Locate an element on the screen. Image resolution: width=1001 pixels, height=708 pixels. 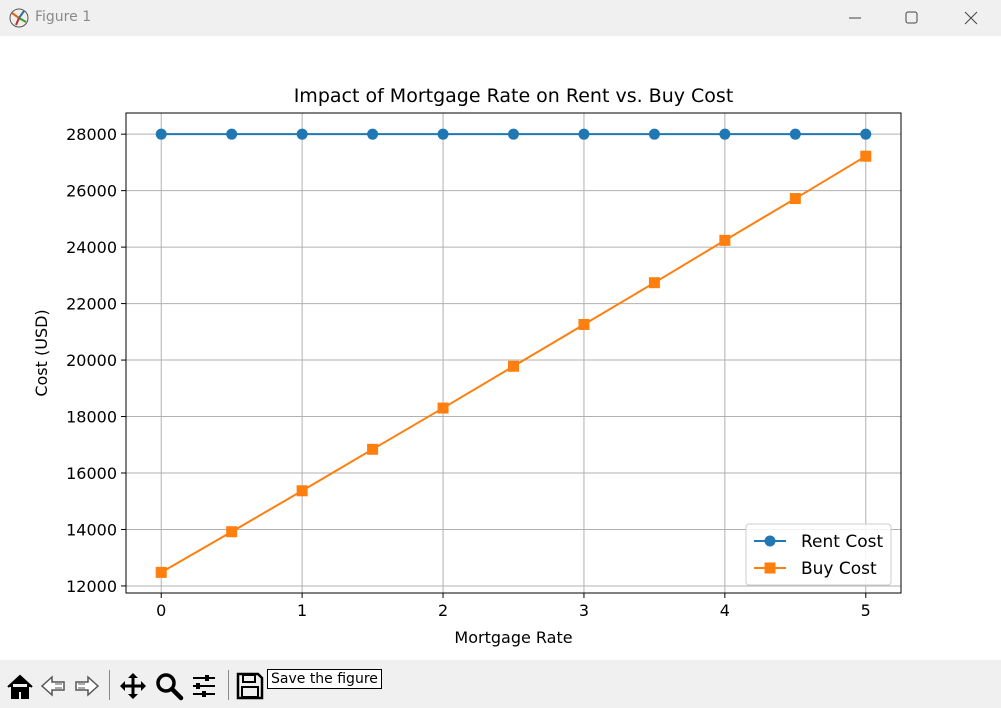
home-icon is located at coordinates (20, 686).